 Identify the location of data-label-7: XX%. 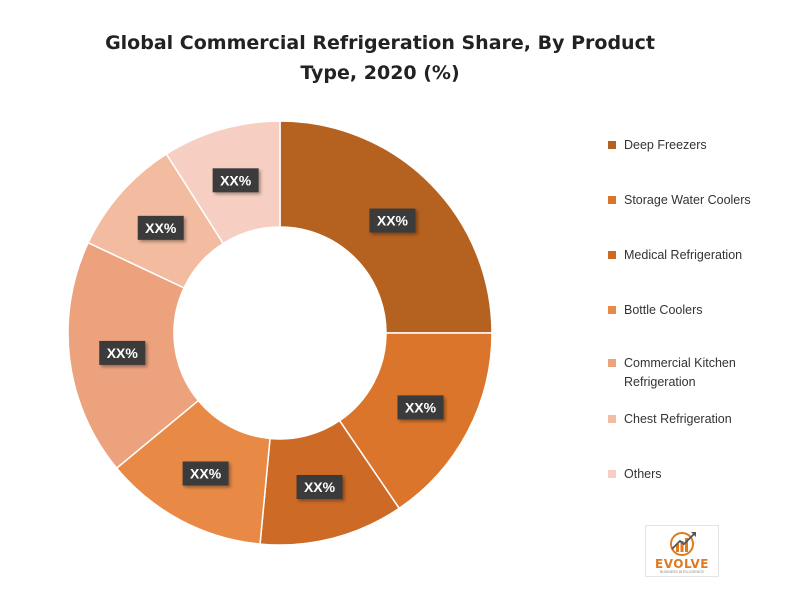
(235, 180).